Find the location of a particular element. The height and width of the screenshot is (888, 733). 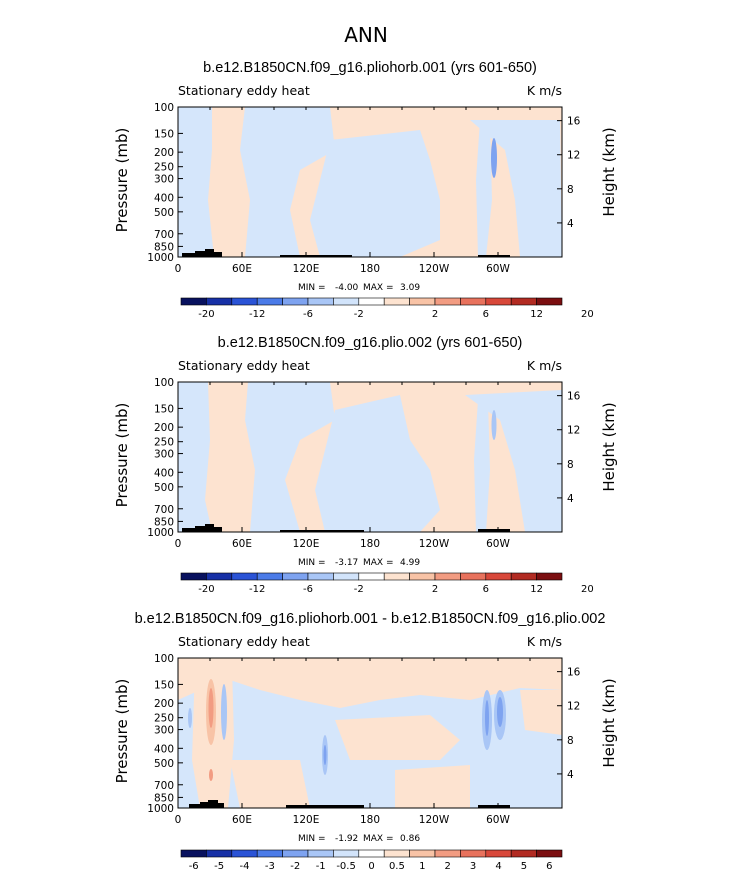

panel-2-ytick-label: 500 is located at coordinates (164, 488).